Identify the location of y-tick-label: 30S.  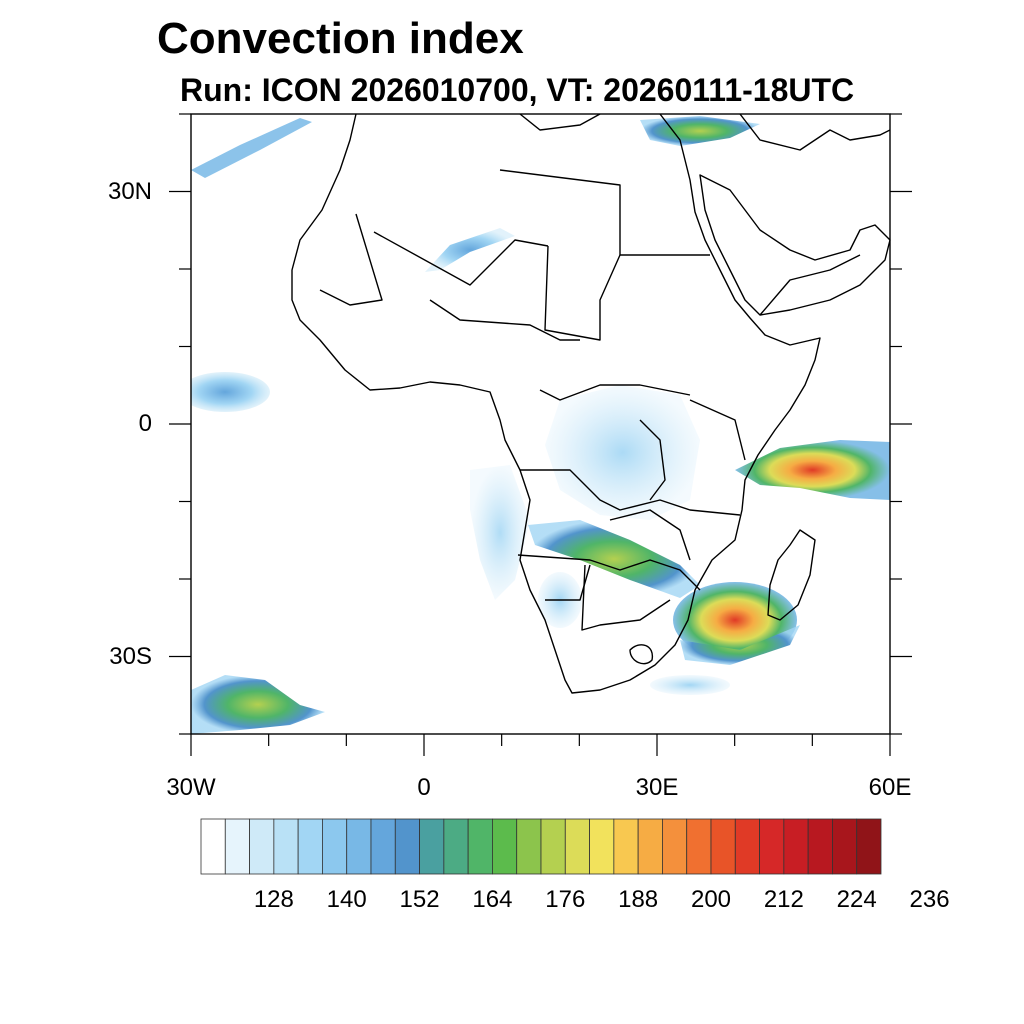
(130, 656).